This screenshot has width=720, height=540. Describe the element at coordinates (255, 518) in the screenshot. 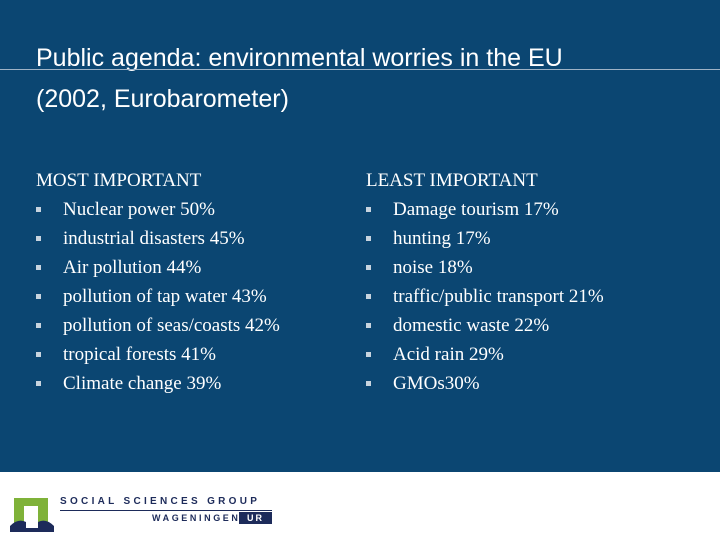

I see `ur-badge: UR` at that location.